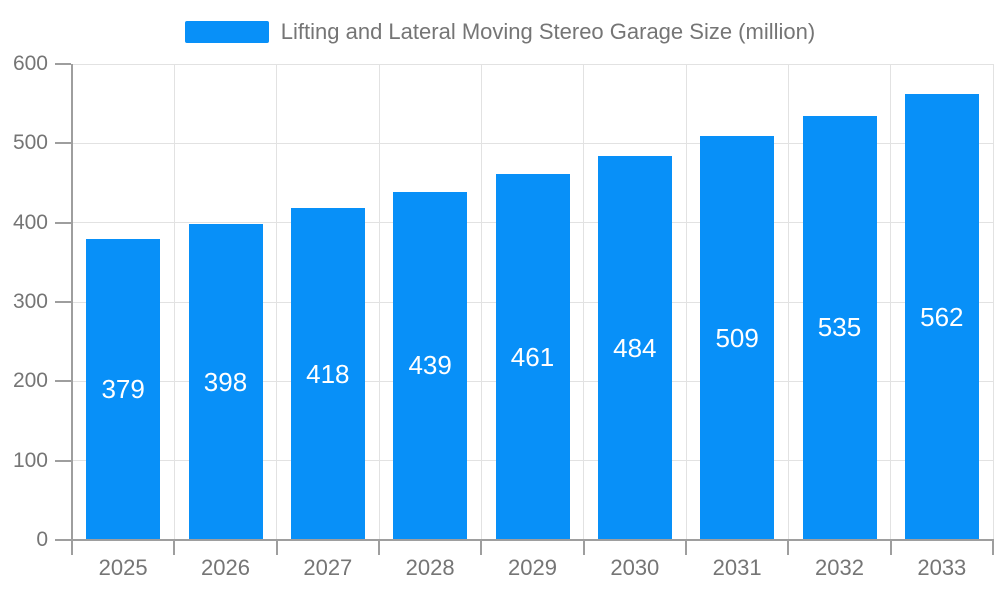 The width and height of the screenshot is (1000, 600). I want to click on x-tick-label-2029: 2029, so click(532, 567).